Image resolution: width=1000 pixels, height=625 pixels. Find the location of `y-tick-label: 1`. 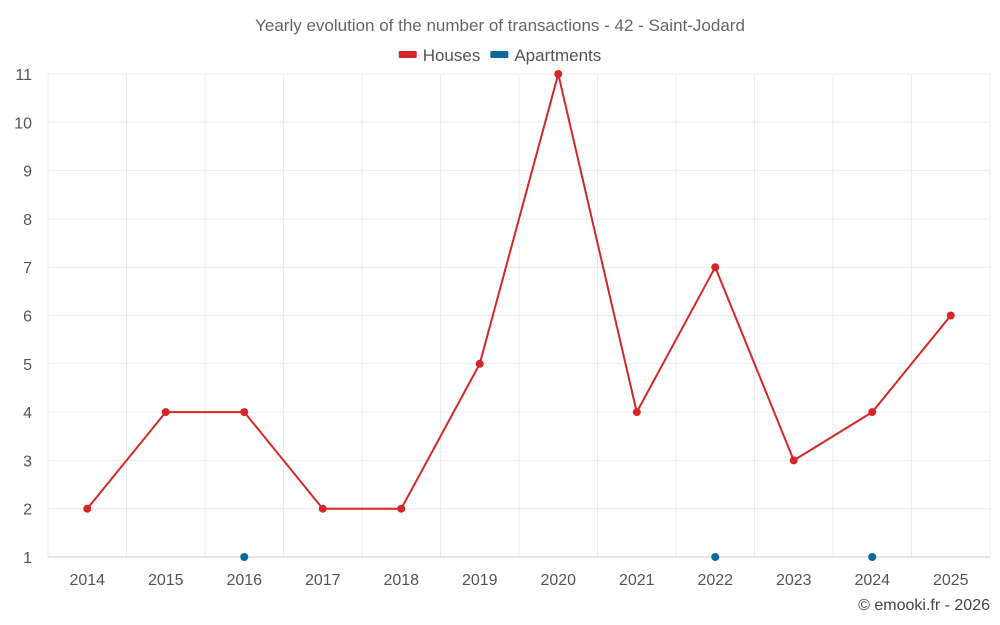

y-tick-label: 1 is located at coordinates (27, 558).